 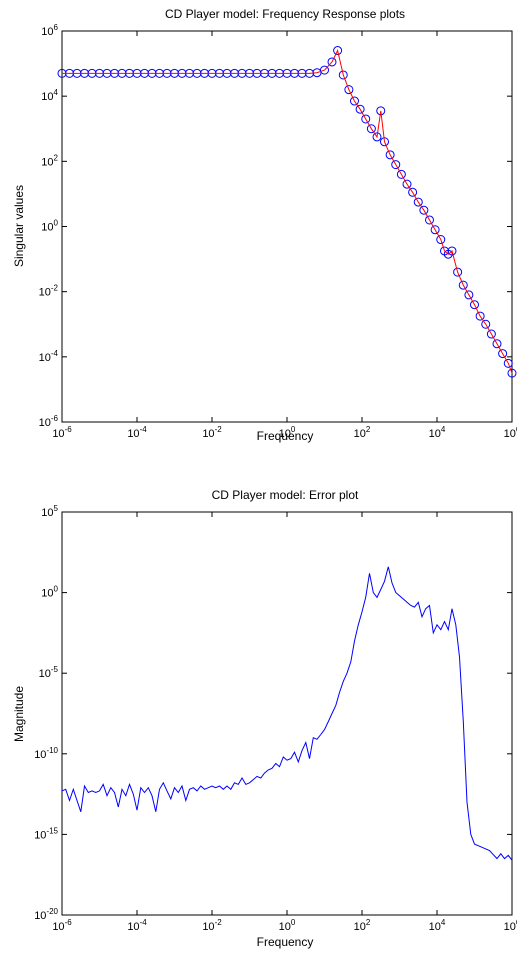 I want to click on y-tick-label: 10⁶, so click(x=49, y=30).